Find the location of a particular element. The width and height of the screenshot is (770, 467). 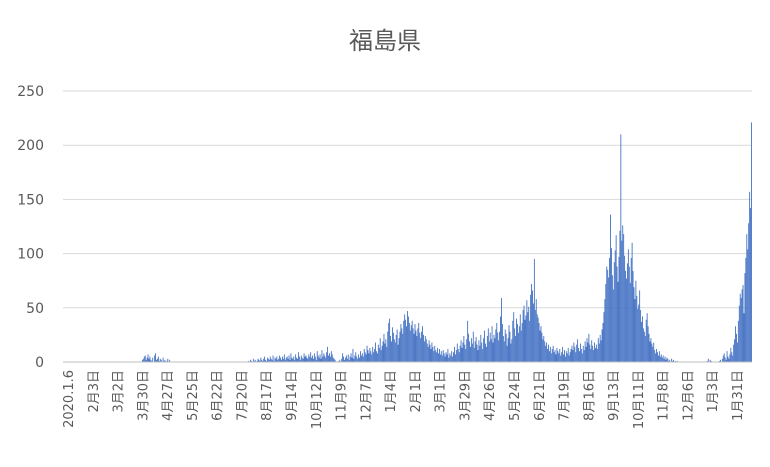

x-tick-label: 11月9日 is located at coordinates (342, 395).